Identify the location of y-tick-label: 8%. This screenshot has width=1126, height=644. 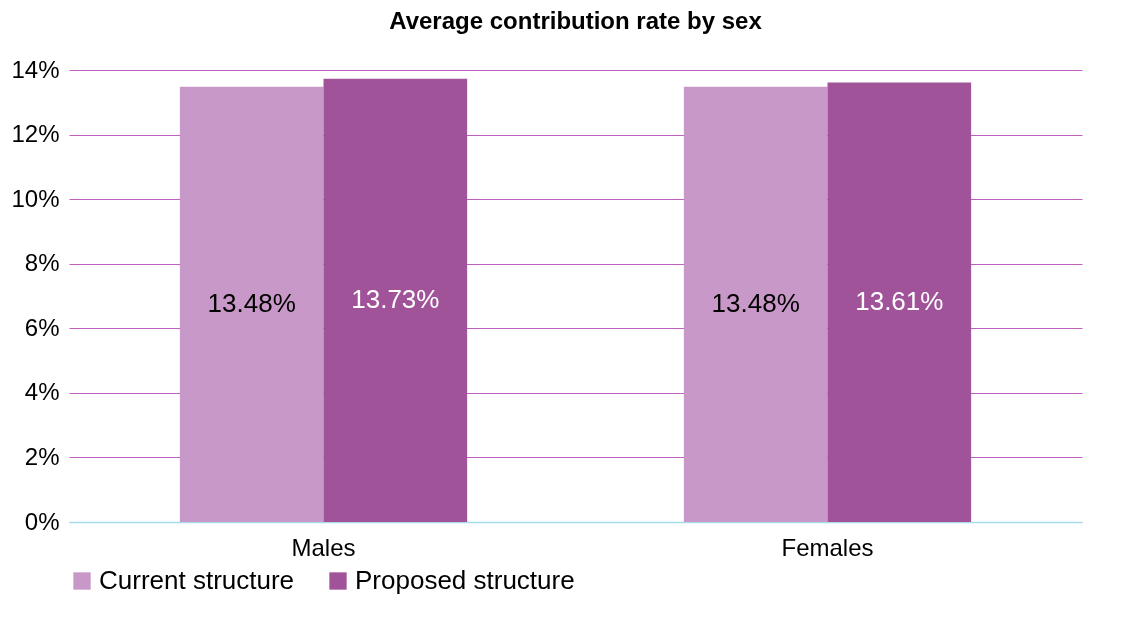
(42, 263).